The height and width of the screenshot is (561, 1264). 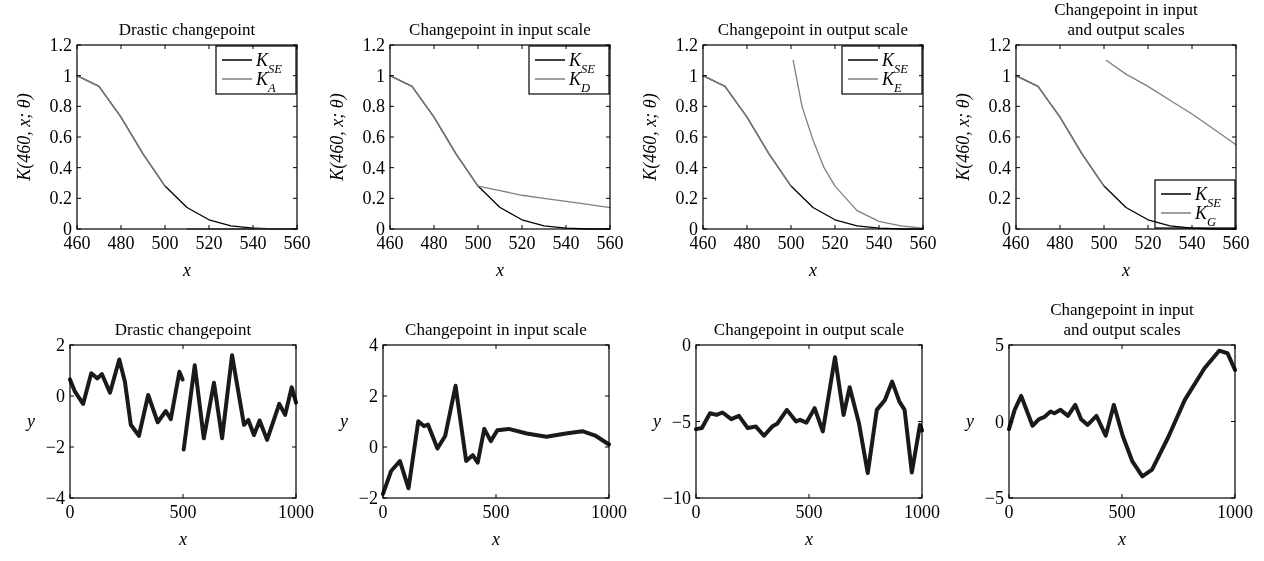 What do you see at coordinates (676, 498) in the screenshot?
I see `y-tick-label: −10` at bounding box center [676, 498].